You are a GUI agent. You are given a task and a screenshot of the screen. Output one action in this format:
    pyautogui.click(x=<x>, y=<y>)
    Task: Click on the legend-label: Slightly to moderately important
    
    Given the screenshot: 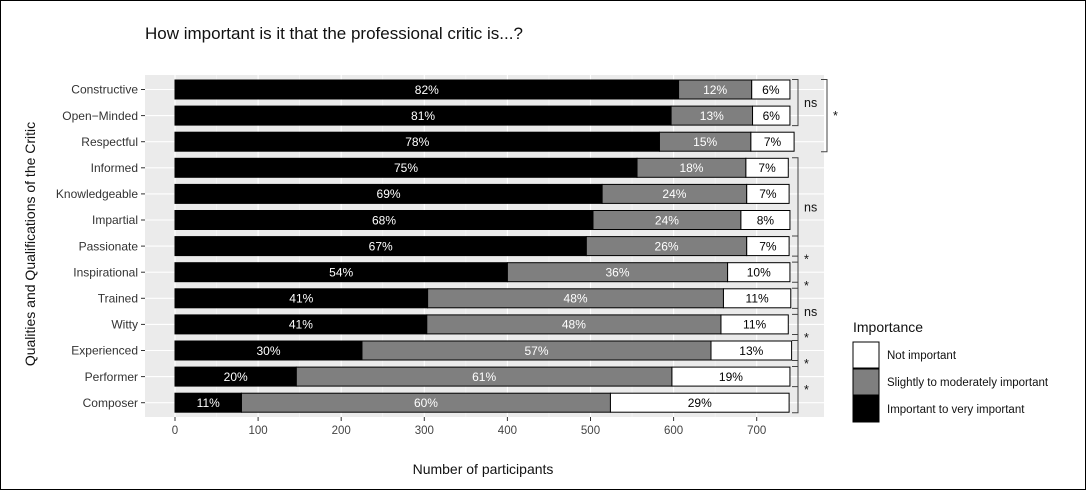 What is the action you would take?
    pyautogui.click(x=968, y=383)
    